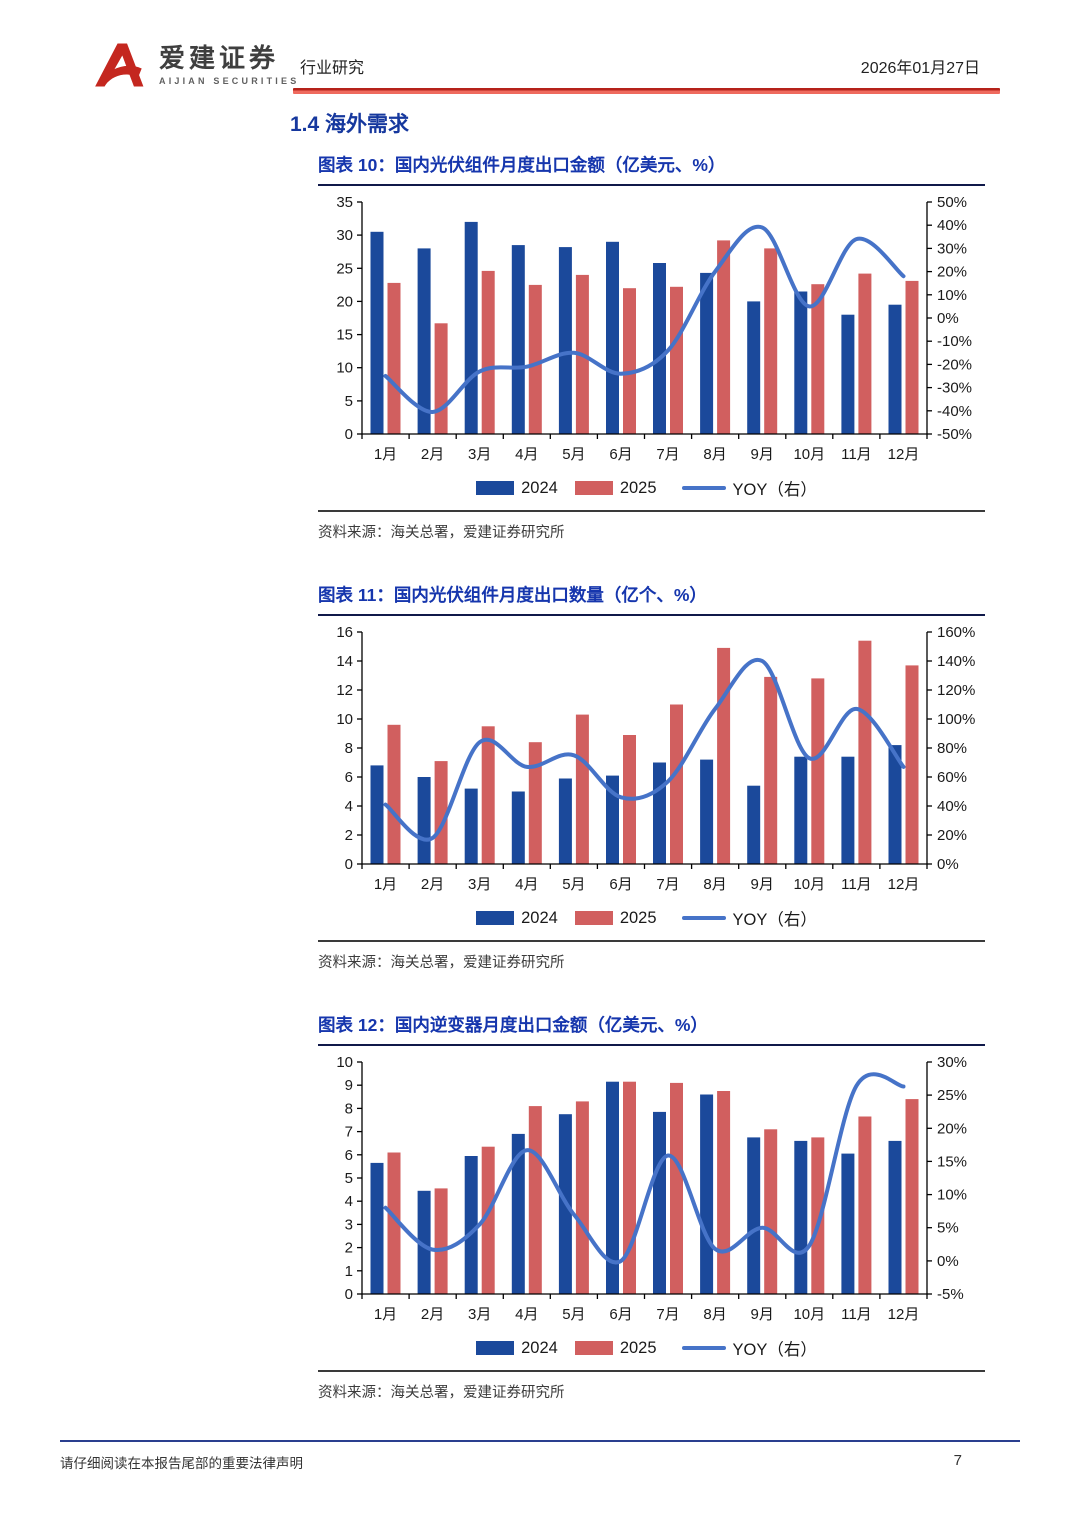 This screenshot has height=1527, width=1080. What do you see at coordinates (952, 1095) in the screenshot?
I see `svg-text: 25%` at bounding box center [952, 1095].